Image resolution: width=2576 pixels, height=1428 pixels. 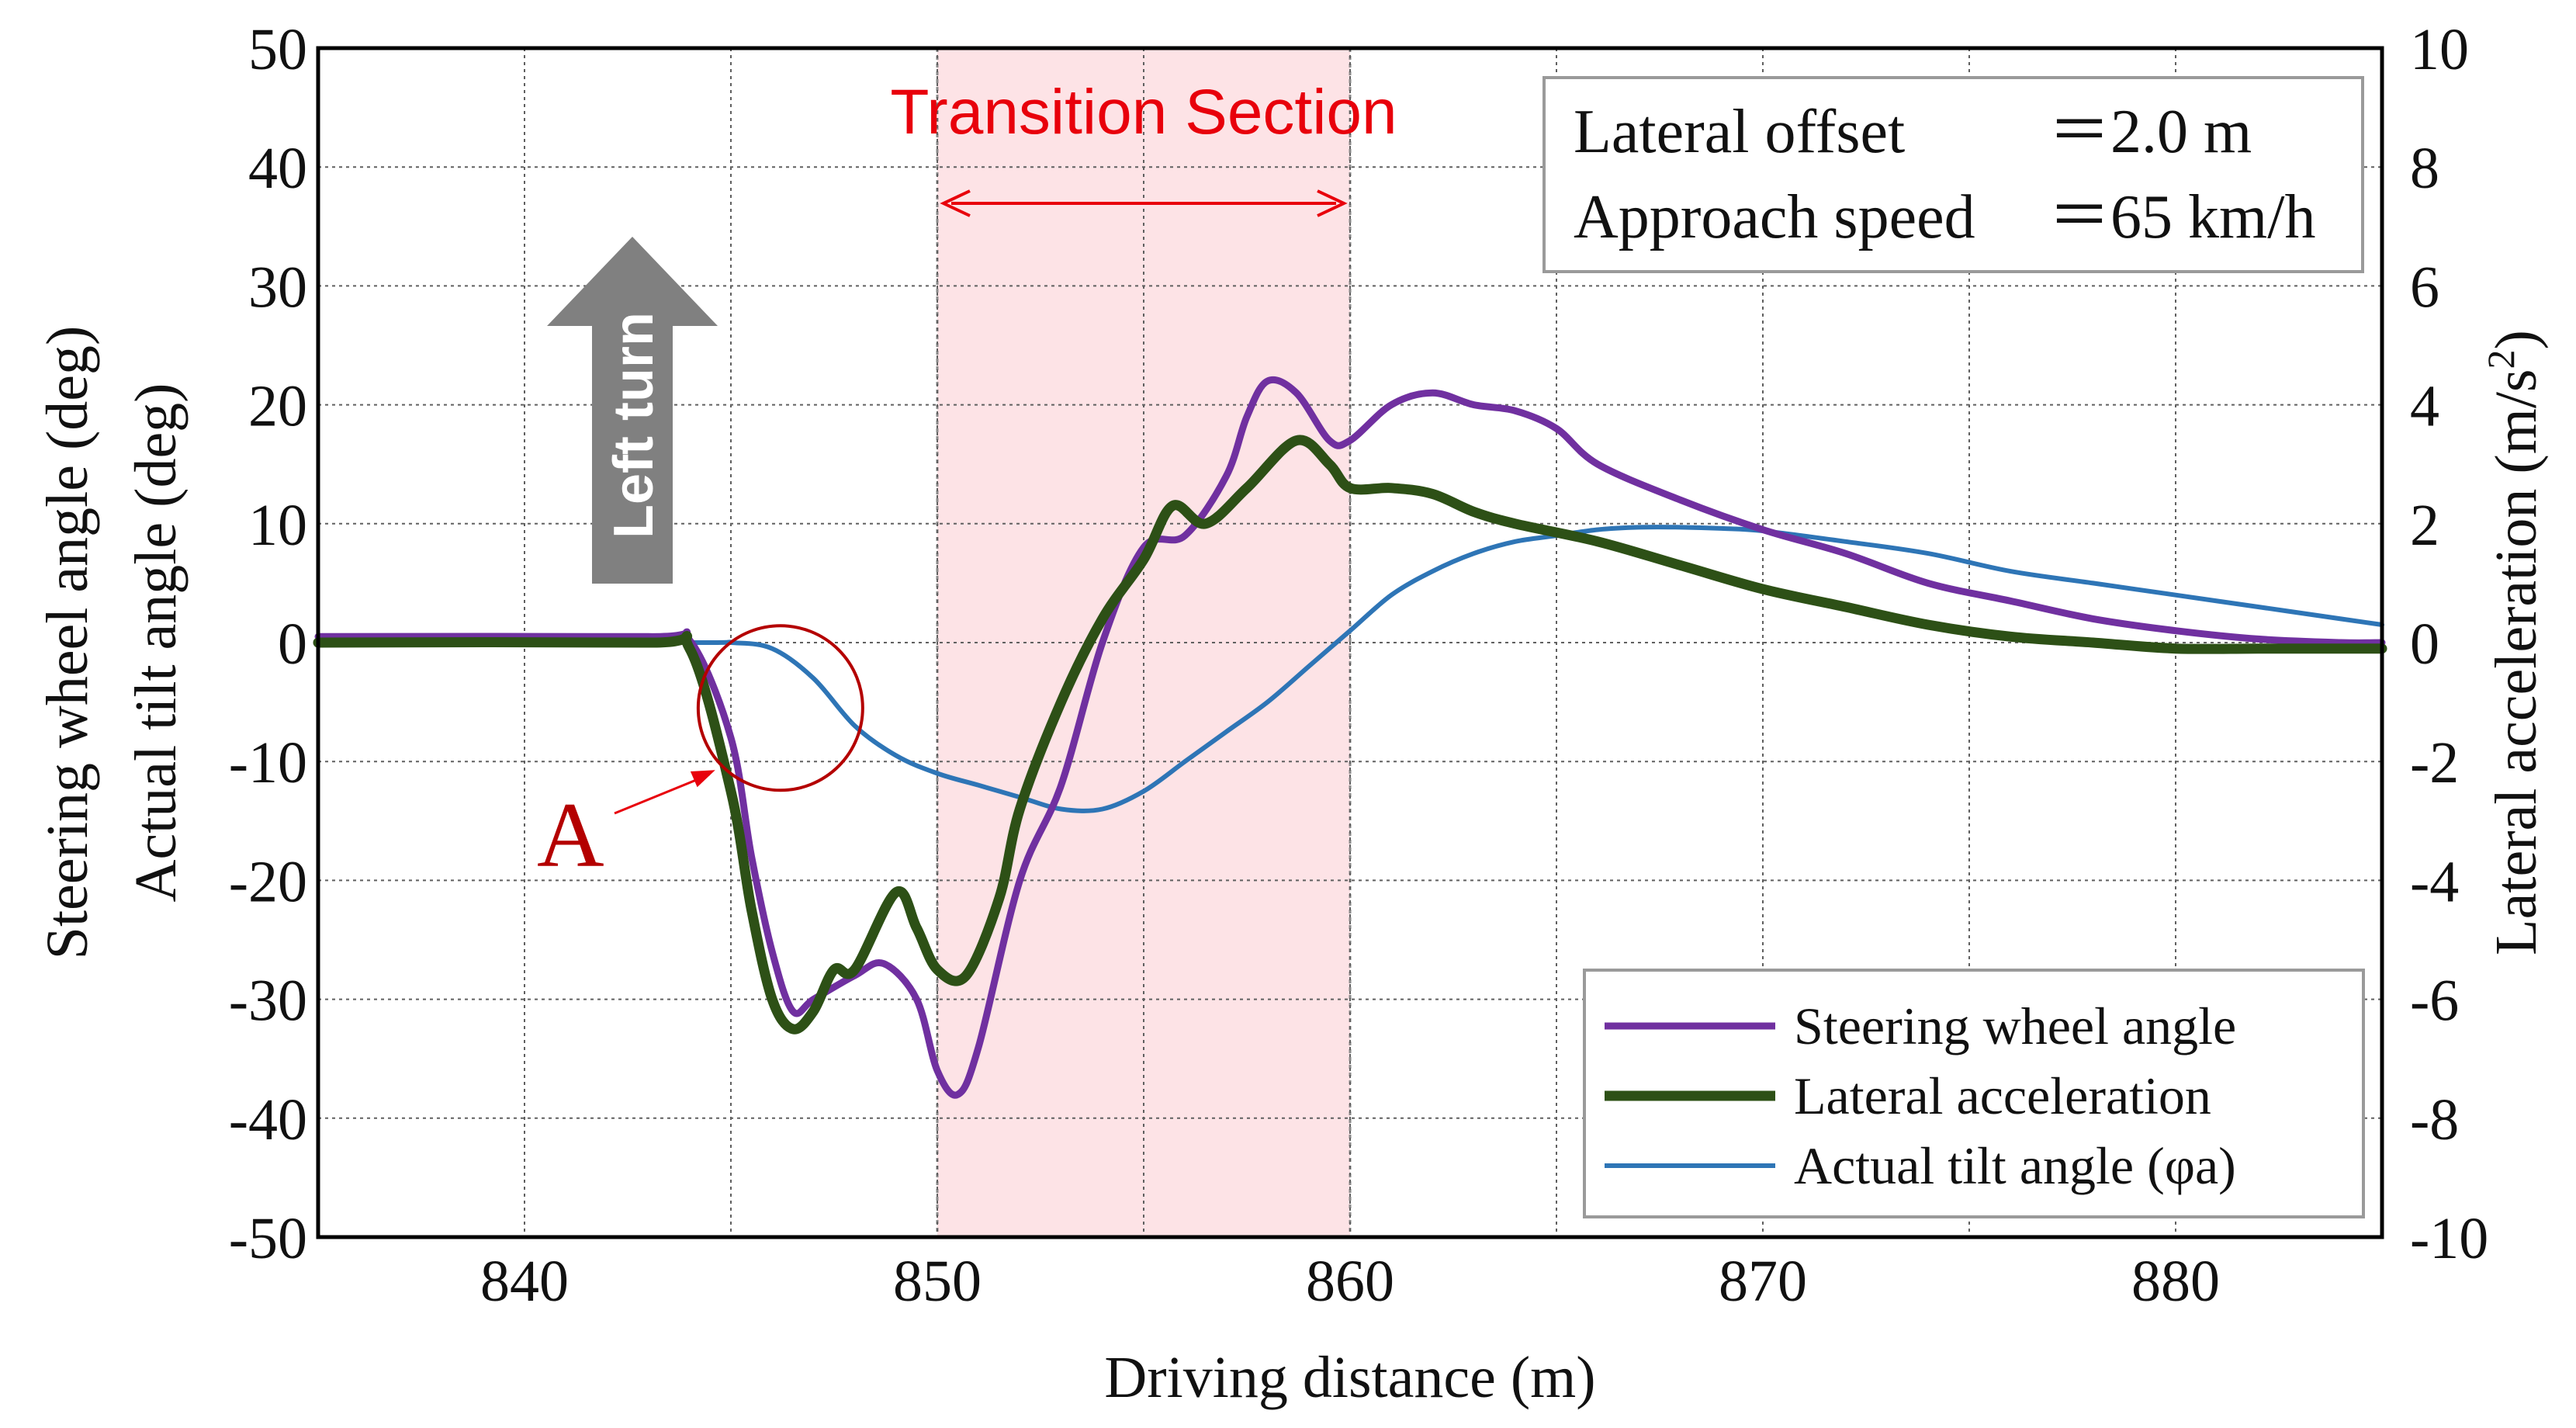 What do you see at coordinates (955, 203) in the screenshot?
I see `transition-arrow-left-head` at bounding box center [955, 203].